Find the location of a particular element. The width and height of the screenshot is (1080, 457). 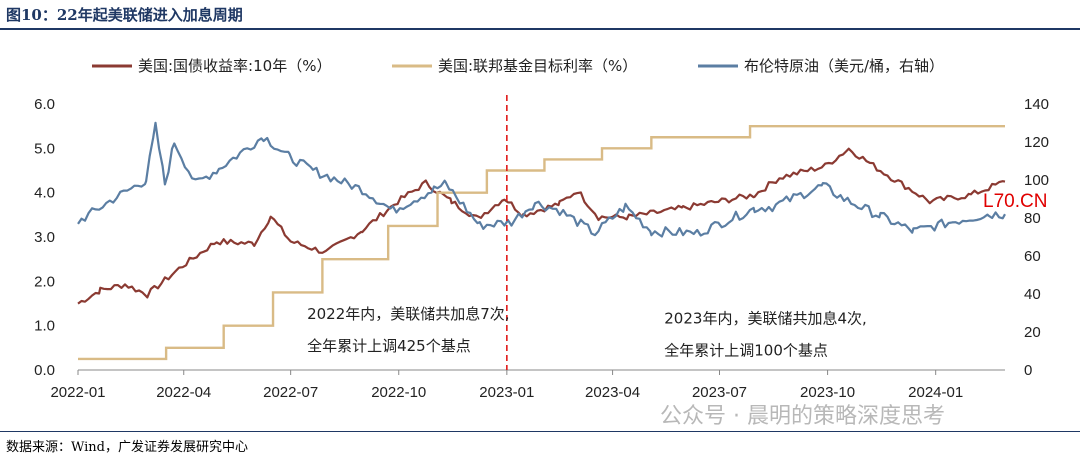

annotation-text: 2022年内，美联储共加息7次, is located at coordinates (408, 314).